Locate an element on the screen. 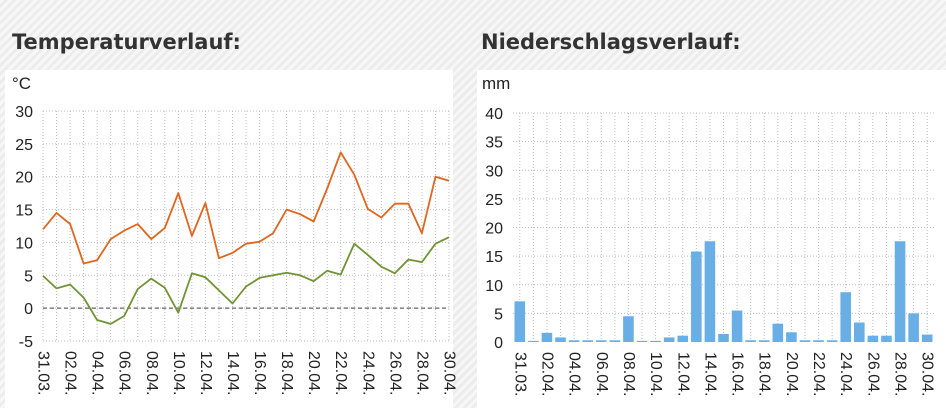  precipitation-unit-label: mm is located at coordinates (496, 83).